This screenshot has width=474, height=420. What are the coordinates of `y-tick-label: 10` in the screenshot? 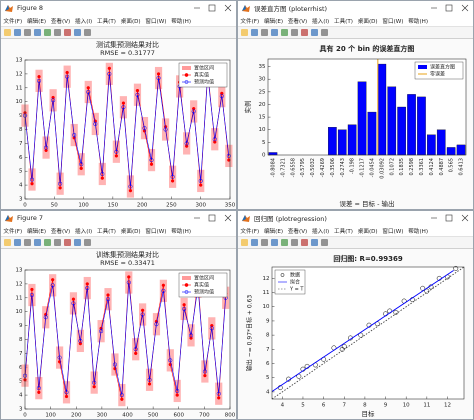 It's located at (19, 102).